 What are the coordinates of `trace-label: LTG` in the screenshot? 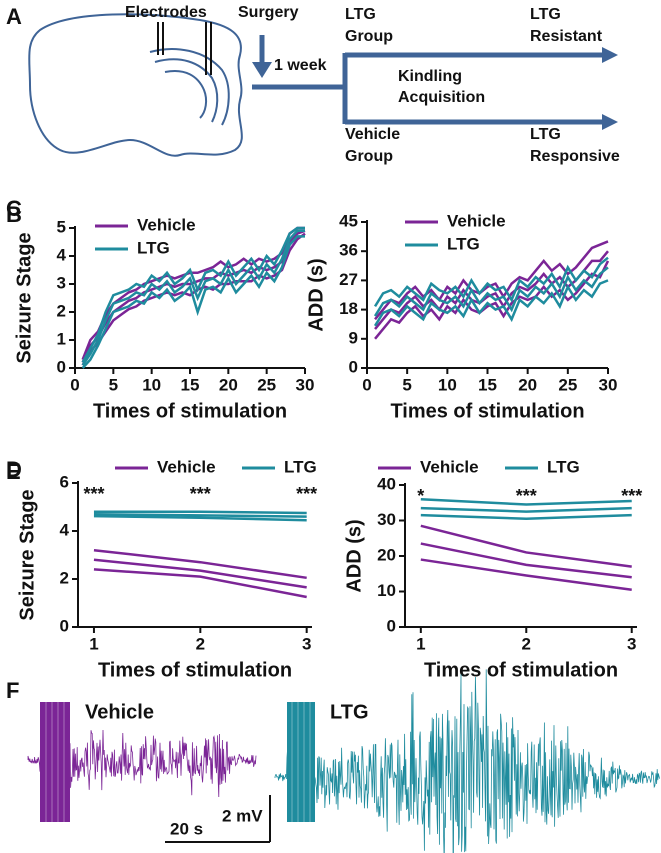 It's located at (349, 712).